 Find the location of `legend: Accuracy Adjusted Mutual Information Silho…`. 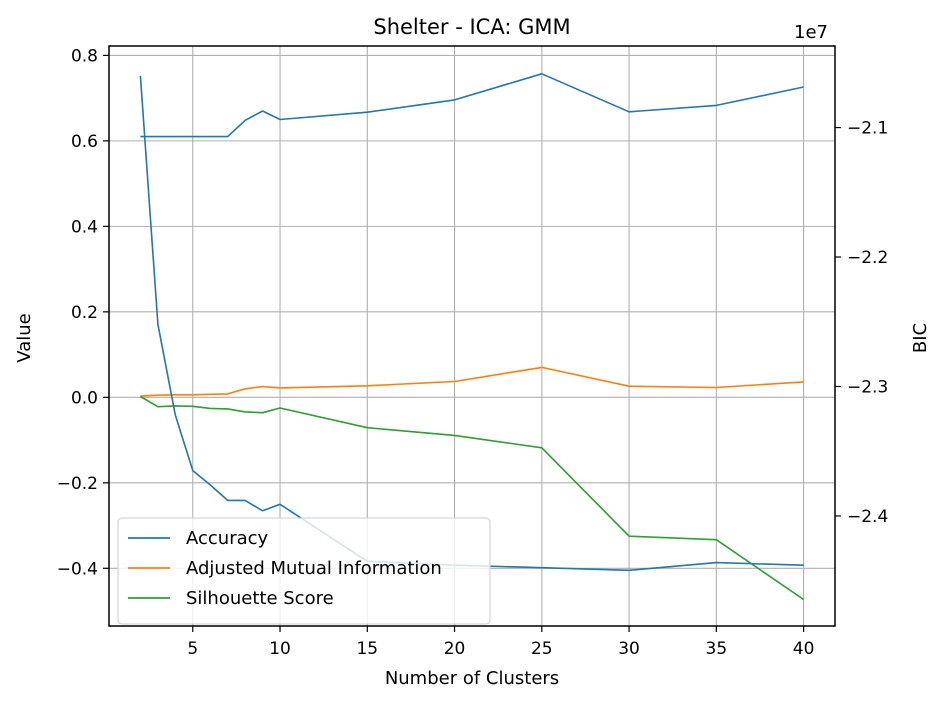

legend: Accuracy Adjusted Mutual Information Silho… is located at coordinates (304, 571).